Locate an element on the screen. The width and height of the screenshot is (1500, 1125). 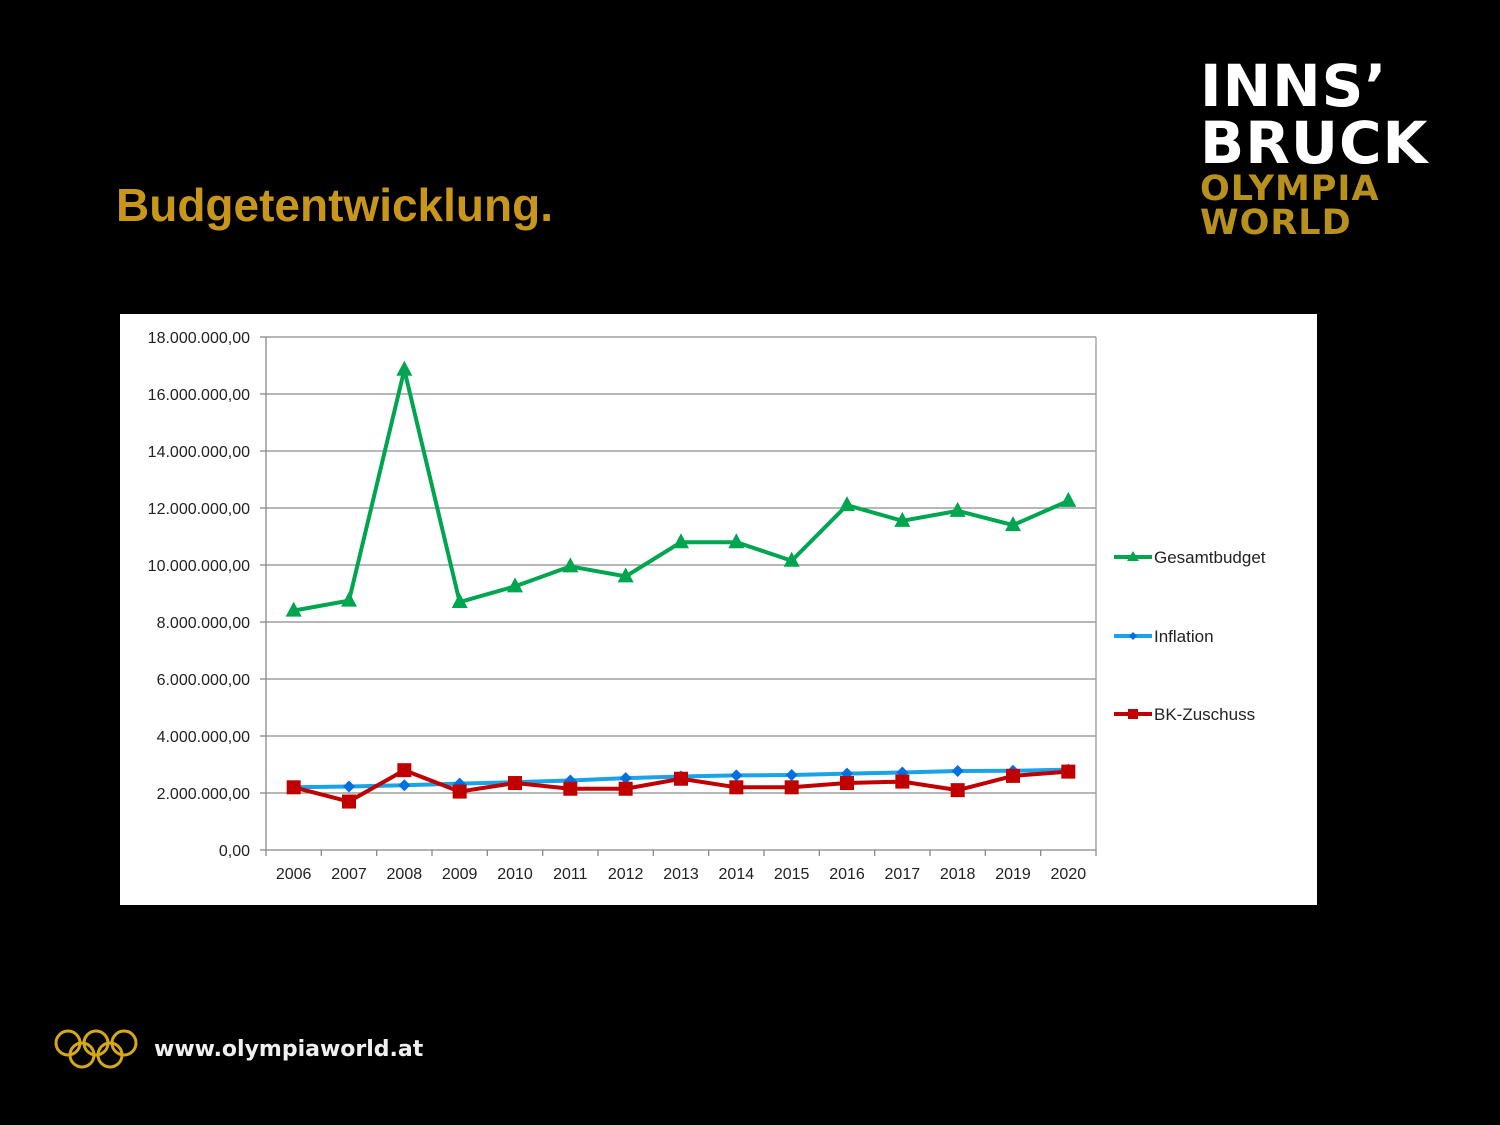
y-tick-label: 8.000.000,00 is located at coordinates (204, 623).